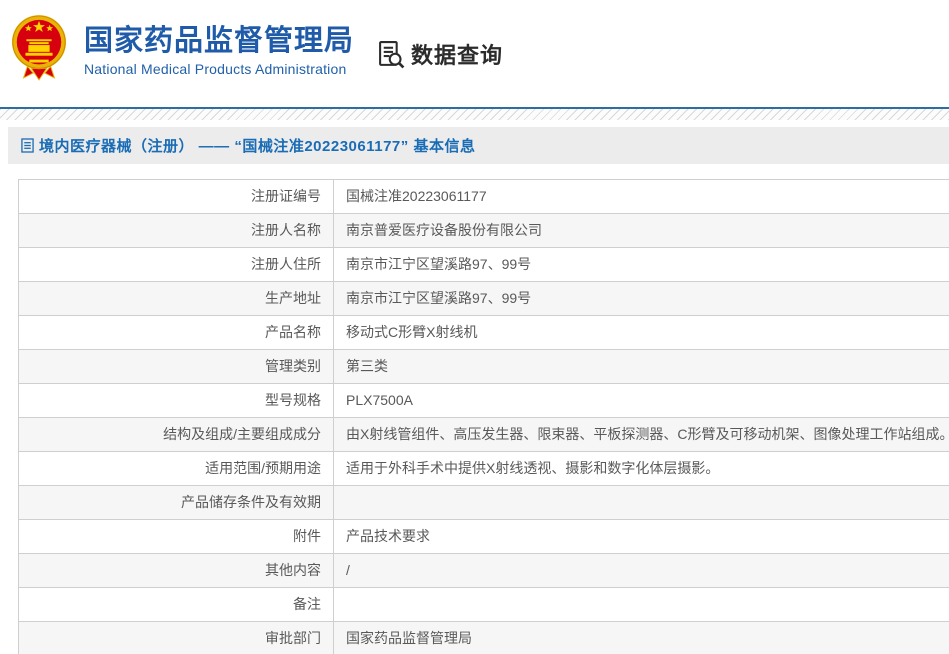  I want to click on header-divider, so click(474, 108).